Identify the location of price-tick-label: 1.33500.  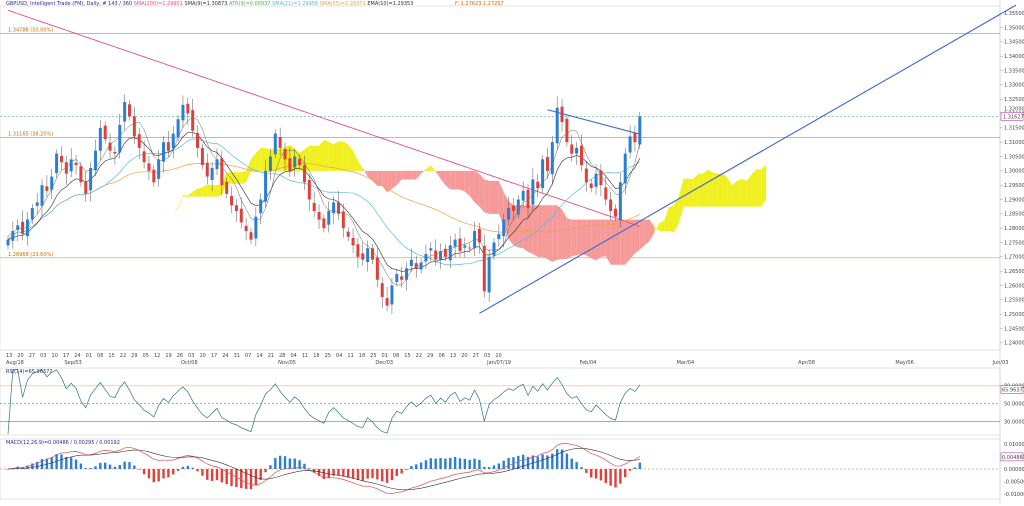
(1014, 71).